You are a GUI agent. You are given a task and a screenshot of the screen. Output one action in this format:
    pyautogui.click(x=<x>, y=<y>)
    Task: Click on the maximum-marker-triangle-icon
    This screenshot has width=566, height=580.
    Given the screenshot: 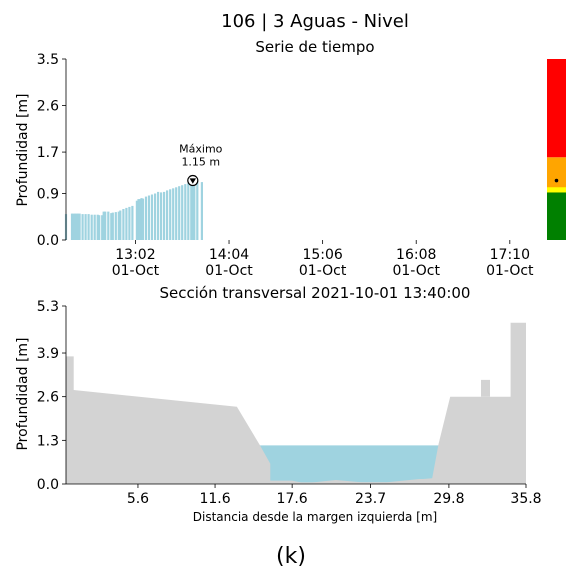 What is the action you would take?
    pyautogui.click(x=193, y=181)
    